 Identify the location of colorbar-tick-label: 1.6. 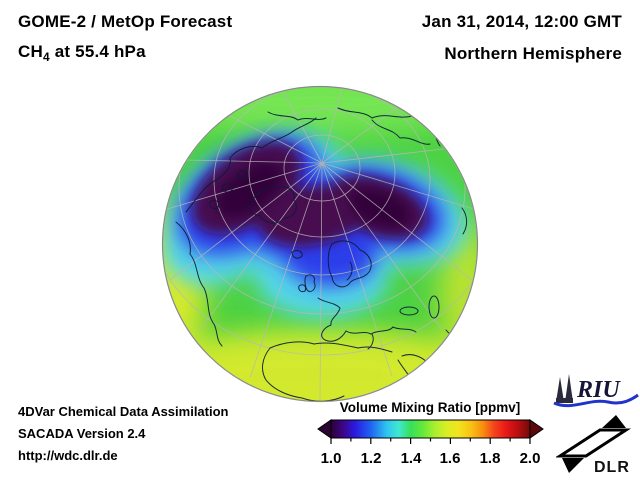
(450, 458).